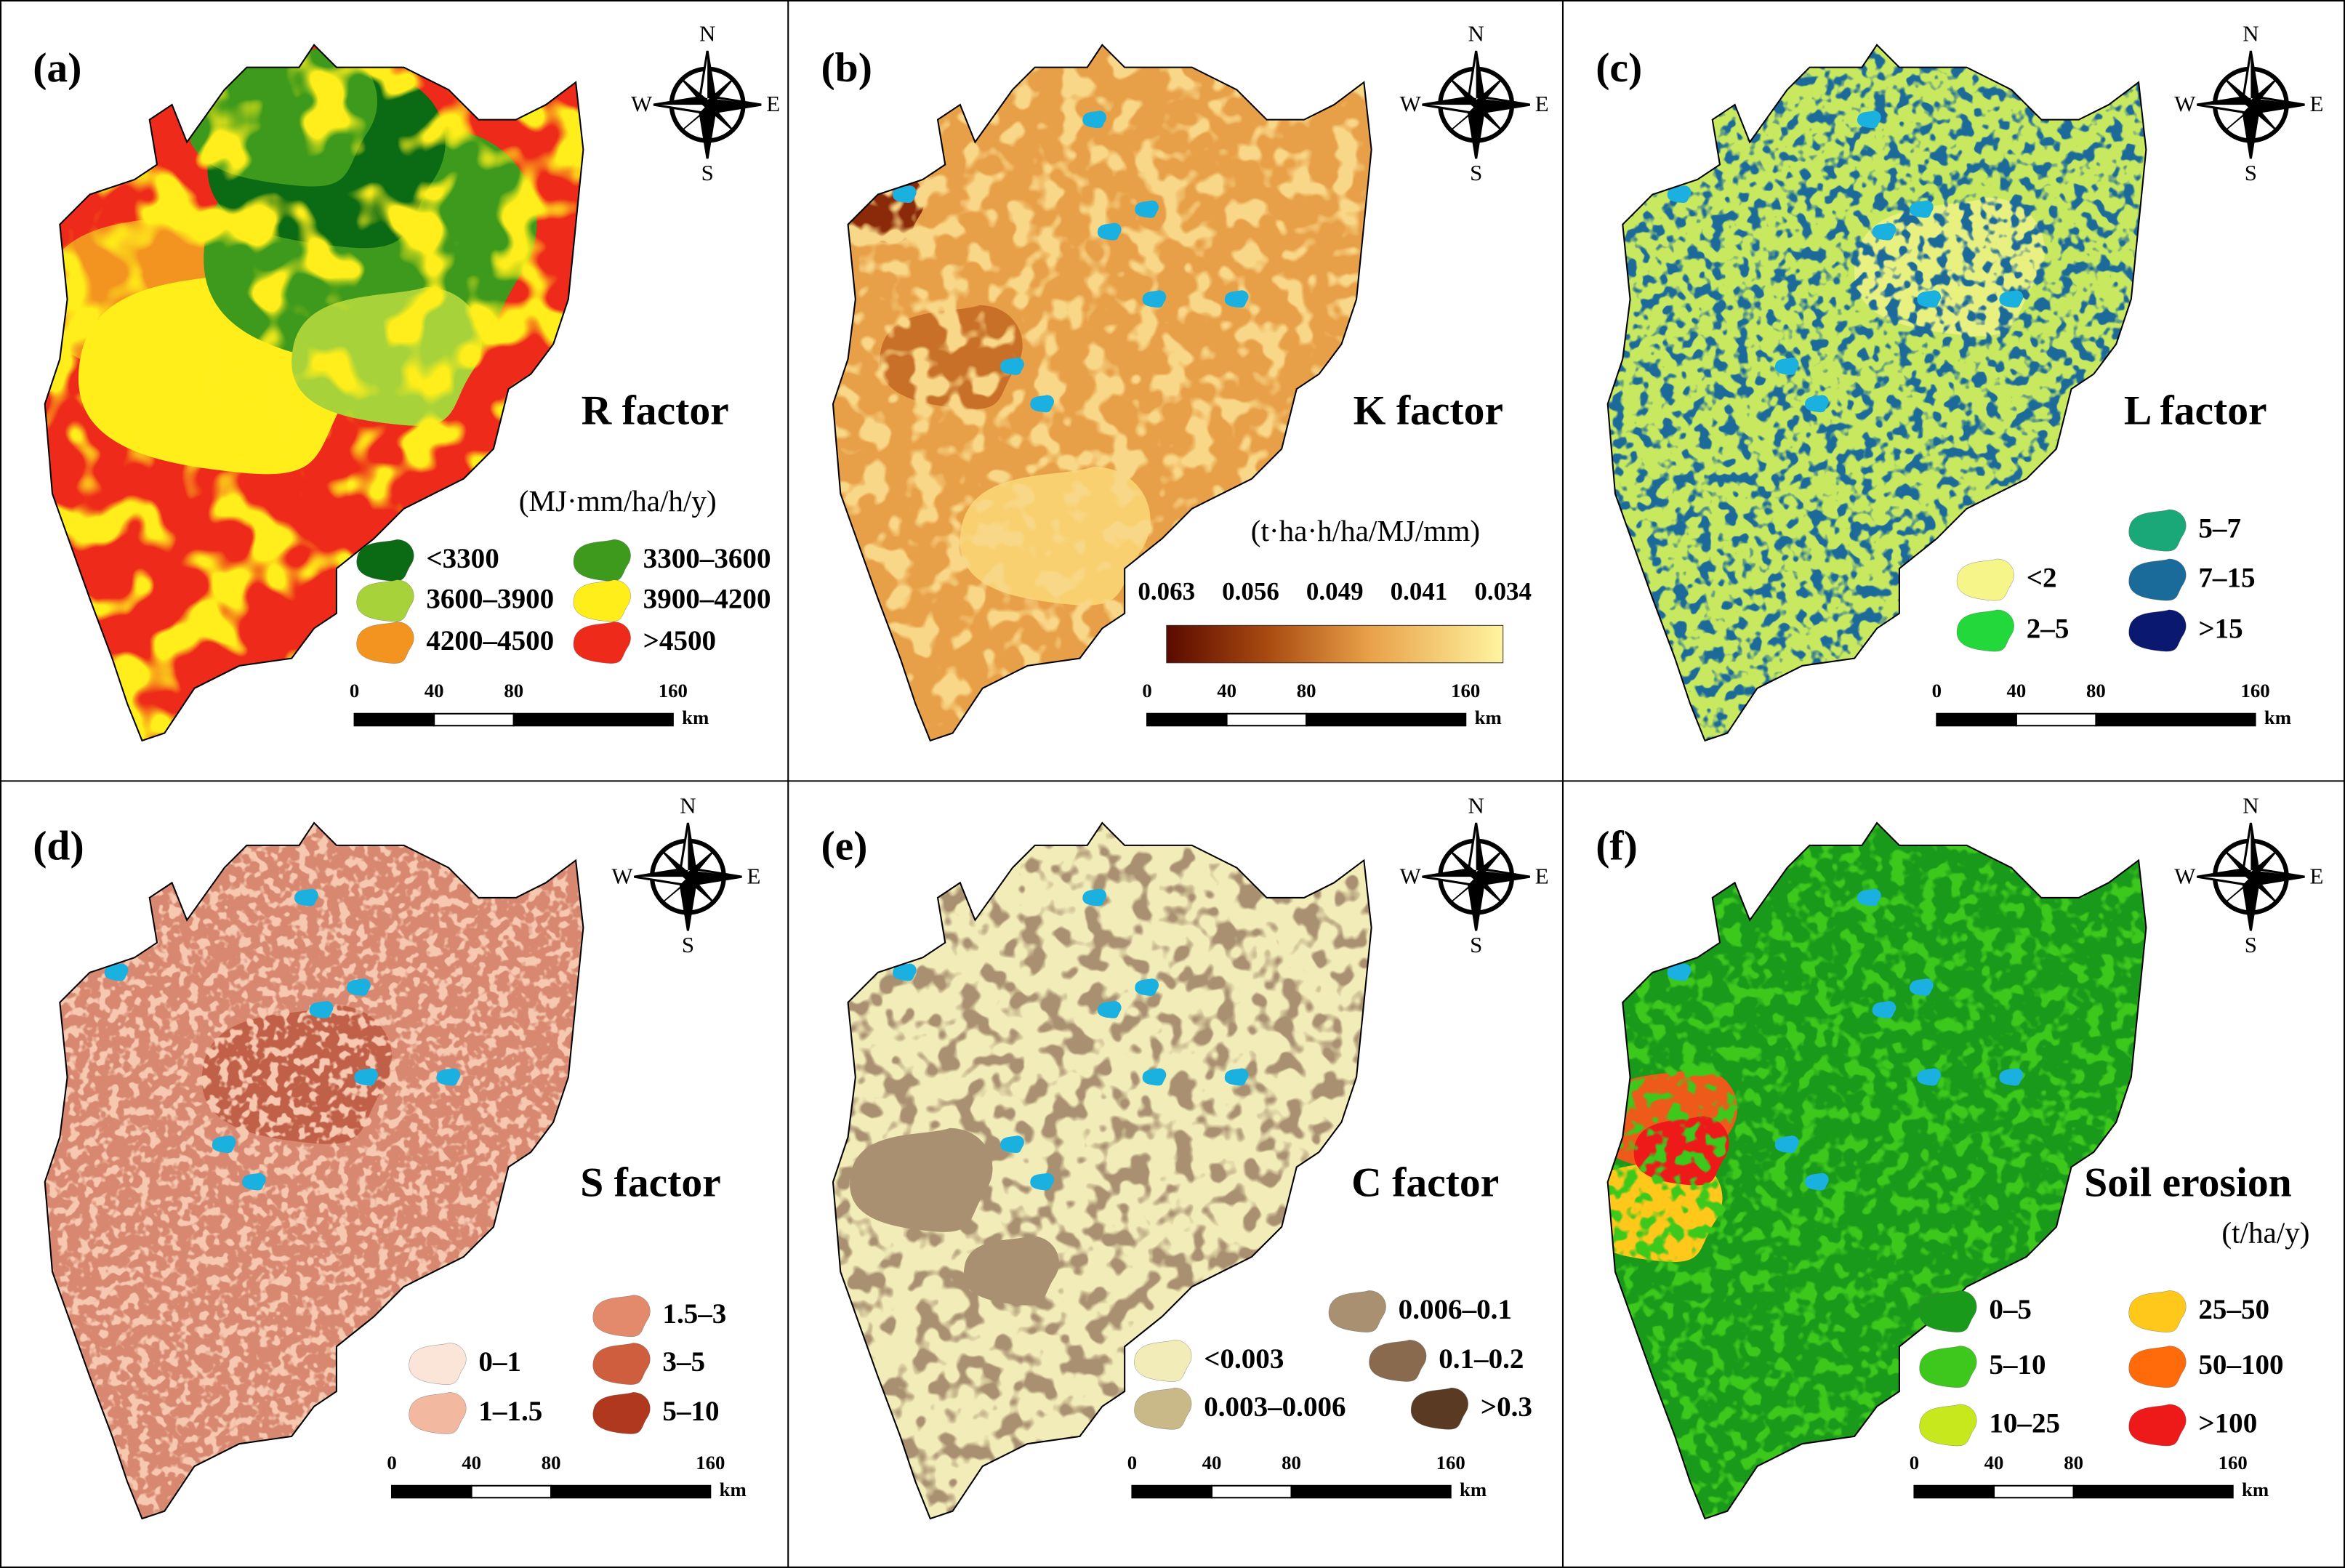 The width and height of the screenshot is (2345, 1568). Describe the element at coordinates (2042, 578) in the screenshot. I see `legend-label: <2` at that location.